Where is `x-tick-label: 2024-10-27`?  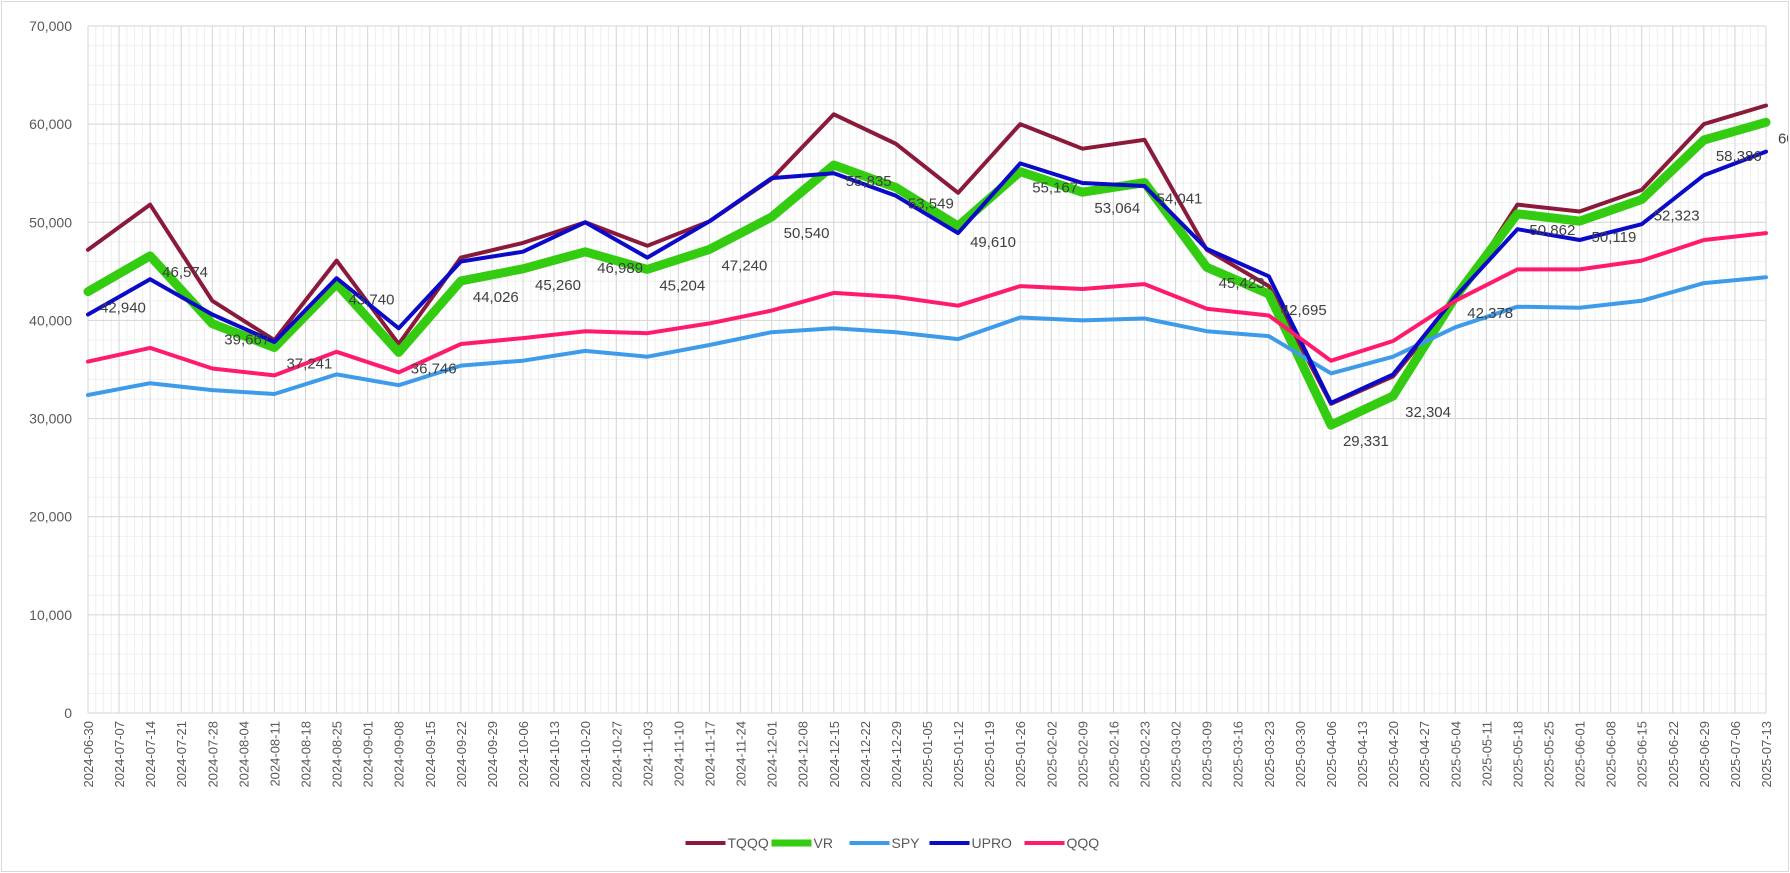
x-tick-label: 2024-10-27 is located at coordinates (616, 754).